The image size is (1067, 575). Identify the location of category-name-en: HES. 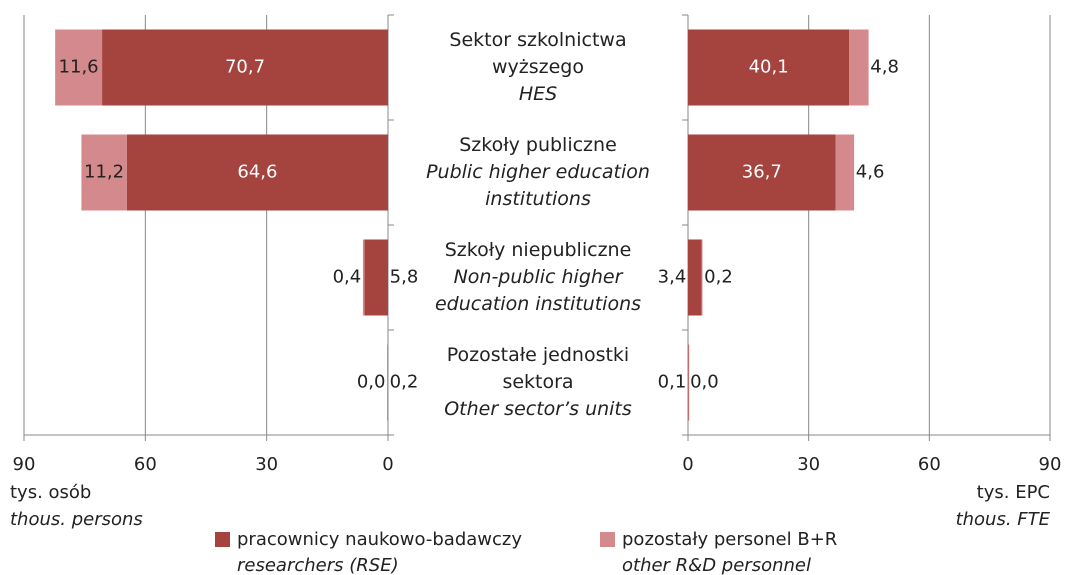
(538, 94).